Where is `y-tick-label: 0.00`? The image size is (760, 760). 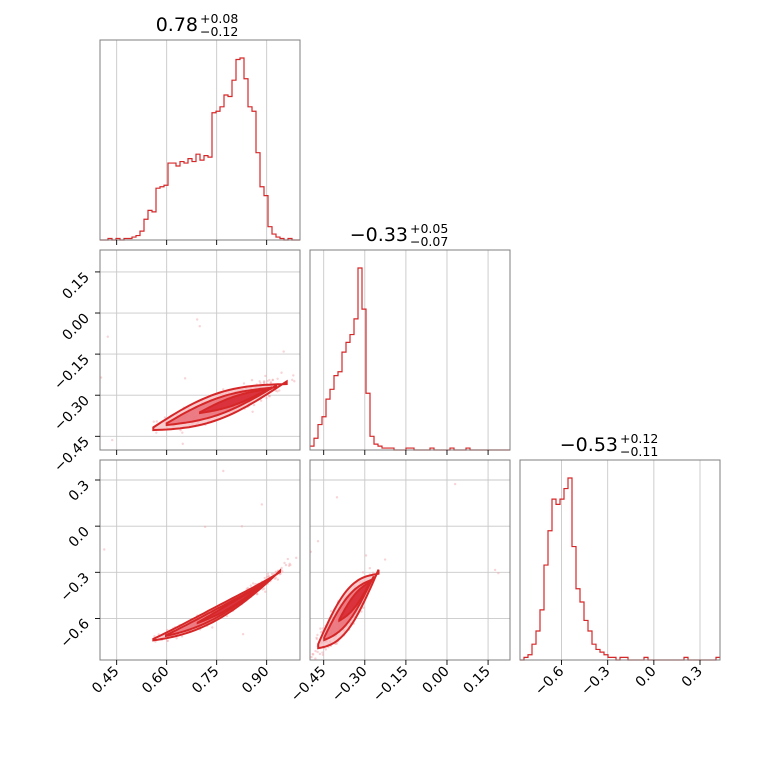 y-tick-label: 0.00 is located at coordinates (75, 327).